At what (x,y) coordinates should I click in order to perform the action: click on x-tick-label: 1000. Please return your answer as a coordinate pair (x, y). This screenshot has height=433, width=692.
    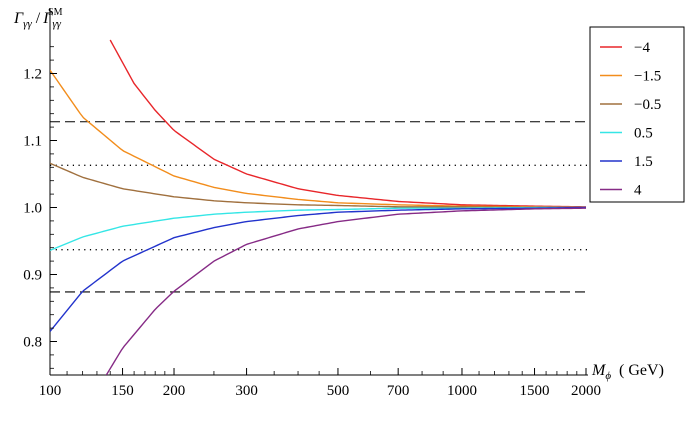
    Looking at the image, I should click on (462, 391).